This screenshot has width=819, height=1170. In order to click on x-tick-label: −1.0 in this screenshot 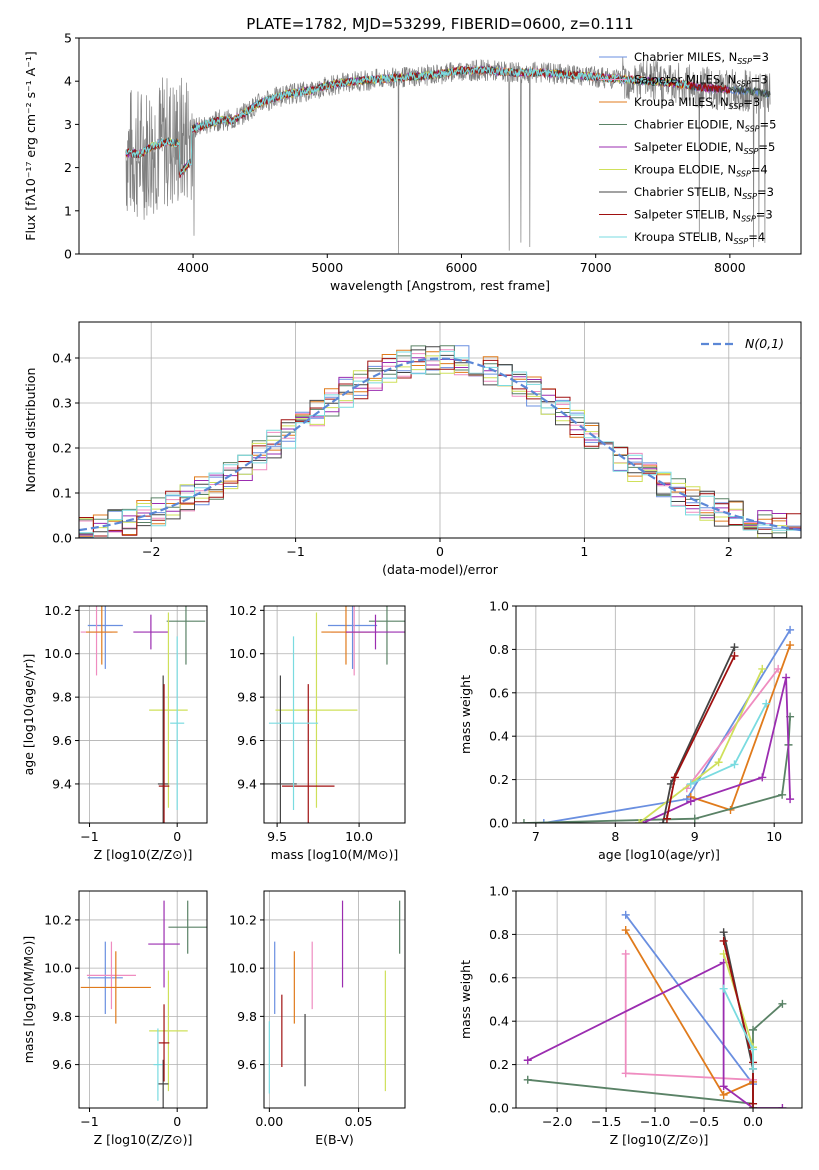, I will do `click(655, 1121)`.